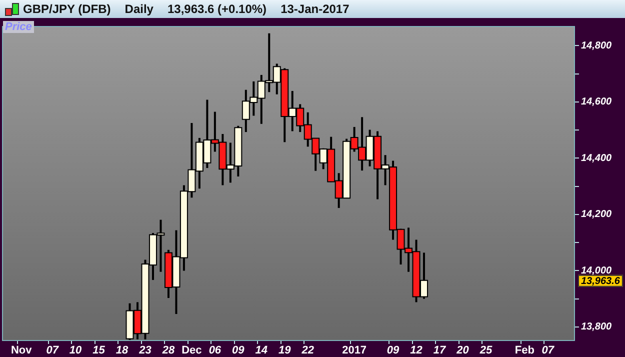  Describe the element at coordinates (139, 9) in the screenshot. I see `text: Daily` at that location.